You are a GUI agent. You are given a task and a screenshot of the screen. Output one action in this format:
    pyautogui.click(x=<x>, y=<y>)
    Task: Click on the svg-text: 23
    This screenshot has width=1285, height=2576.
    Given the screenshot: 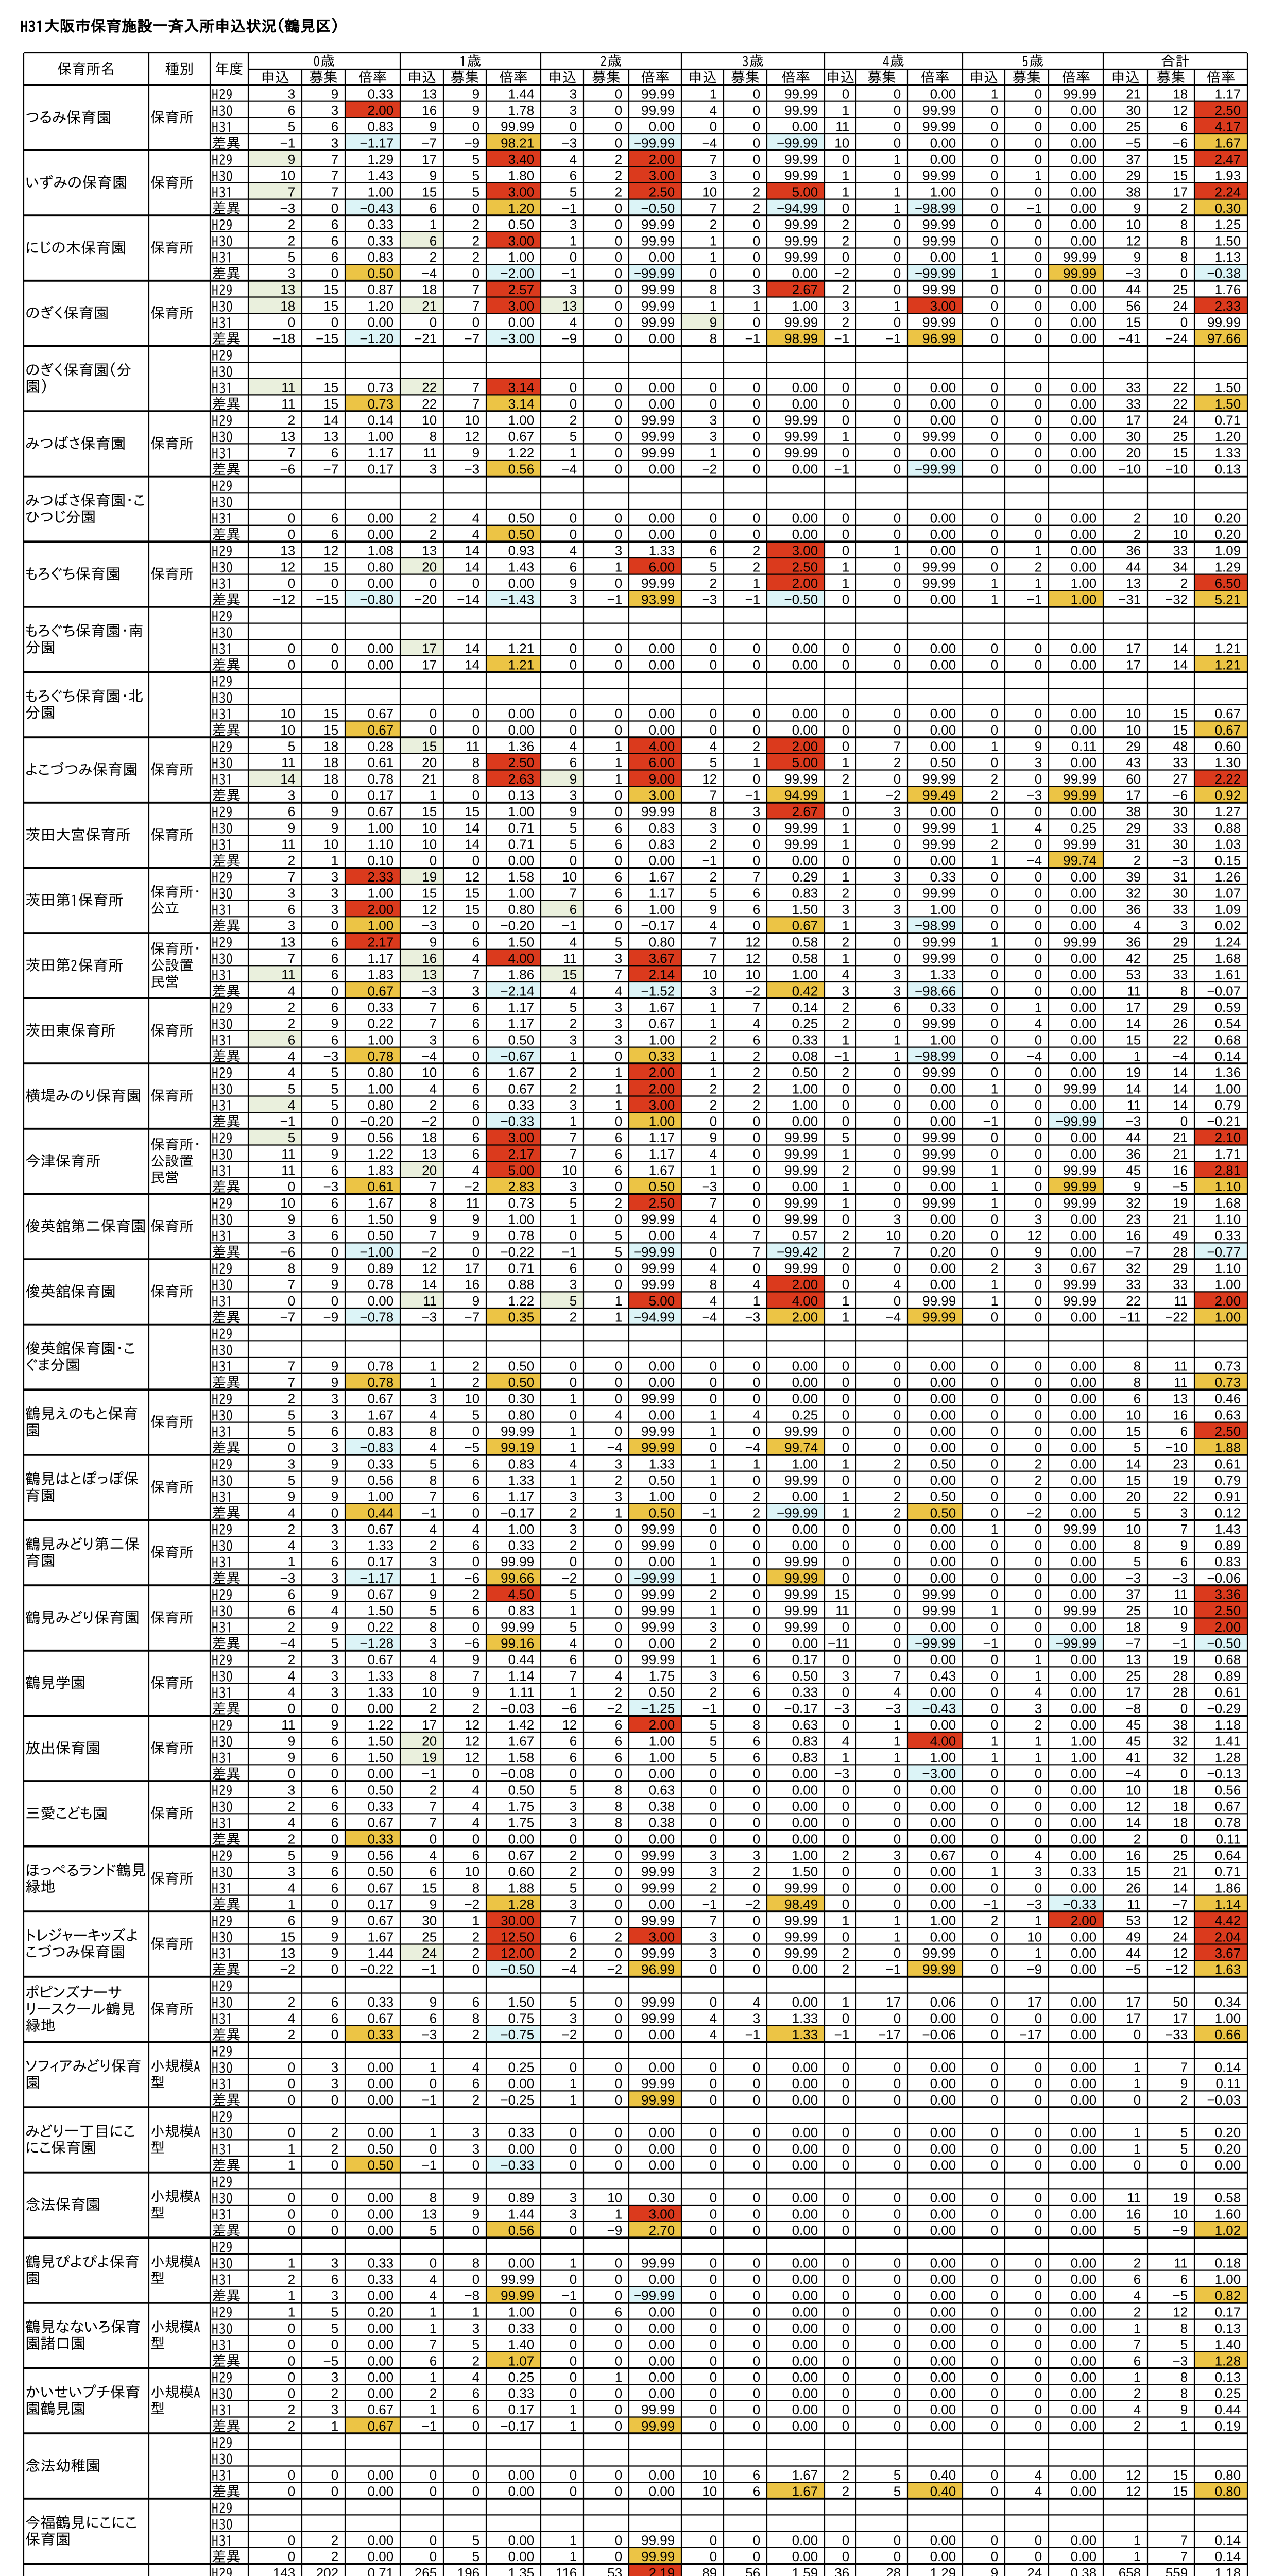 What is the action you would take?
    pyautogui.click(x=1180, y=1463)
    